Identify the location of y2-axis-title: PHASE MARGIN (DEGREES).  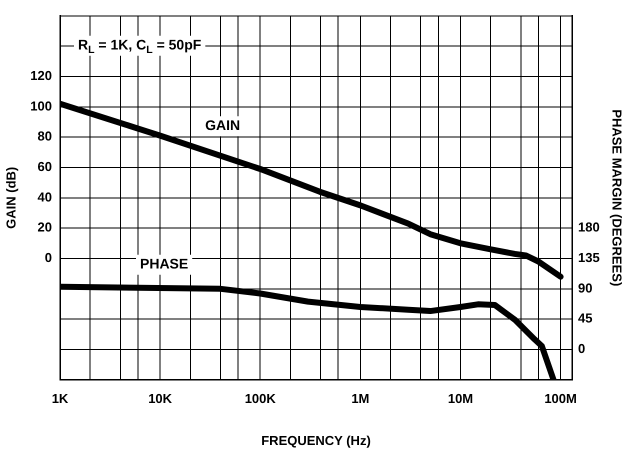
(617, 197).